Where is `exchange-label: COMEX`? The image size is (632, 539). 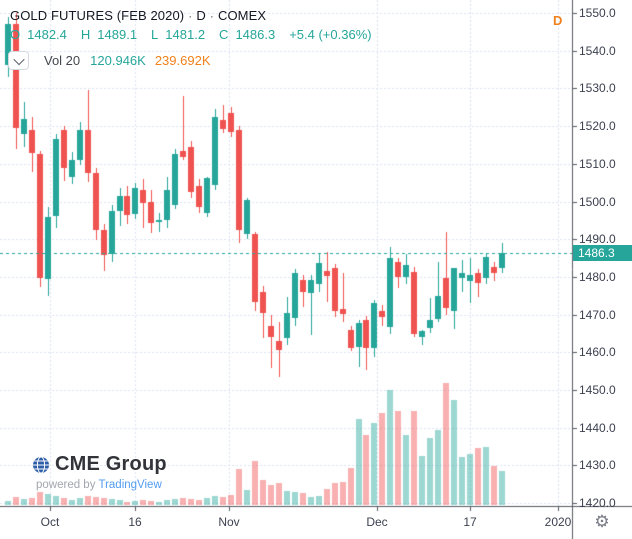
exchange-label: COMEX is located at coordinates (242, 15).